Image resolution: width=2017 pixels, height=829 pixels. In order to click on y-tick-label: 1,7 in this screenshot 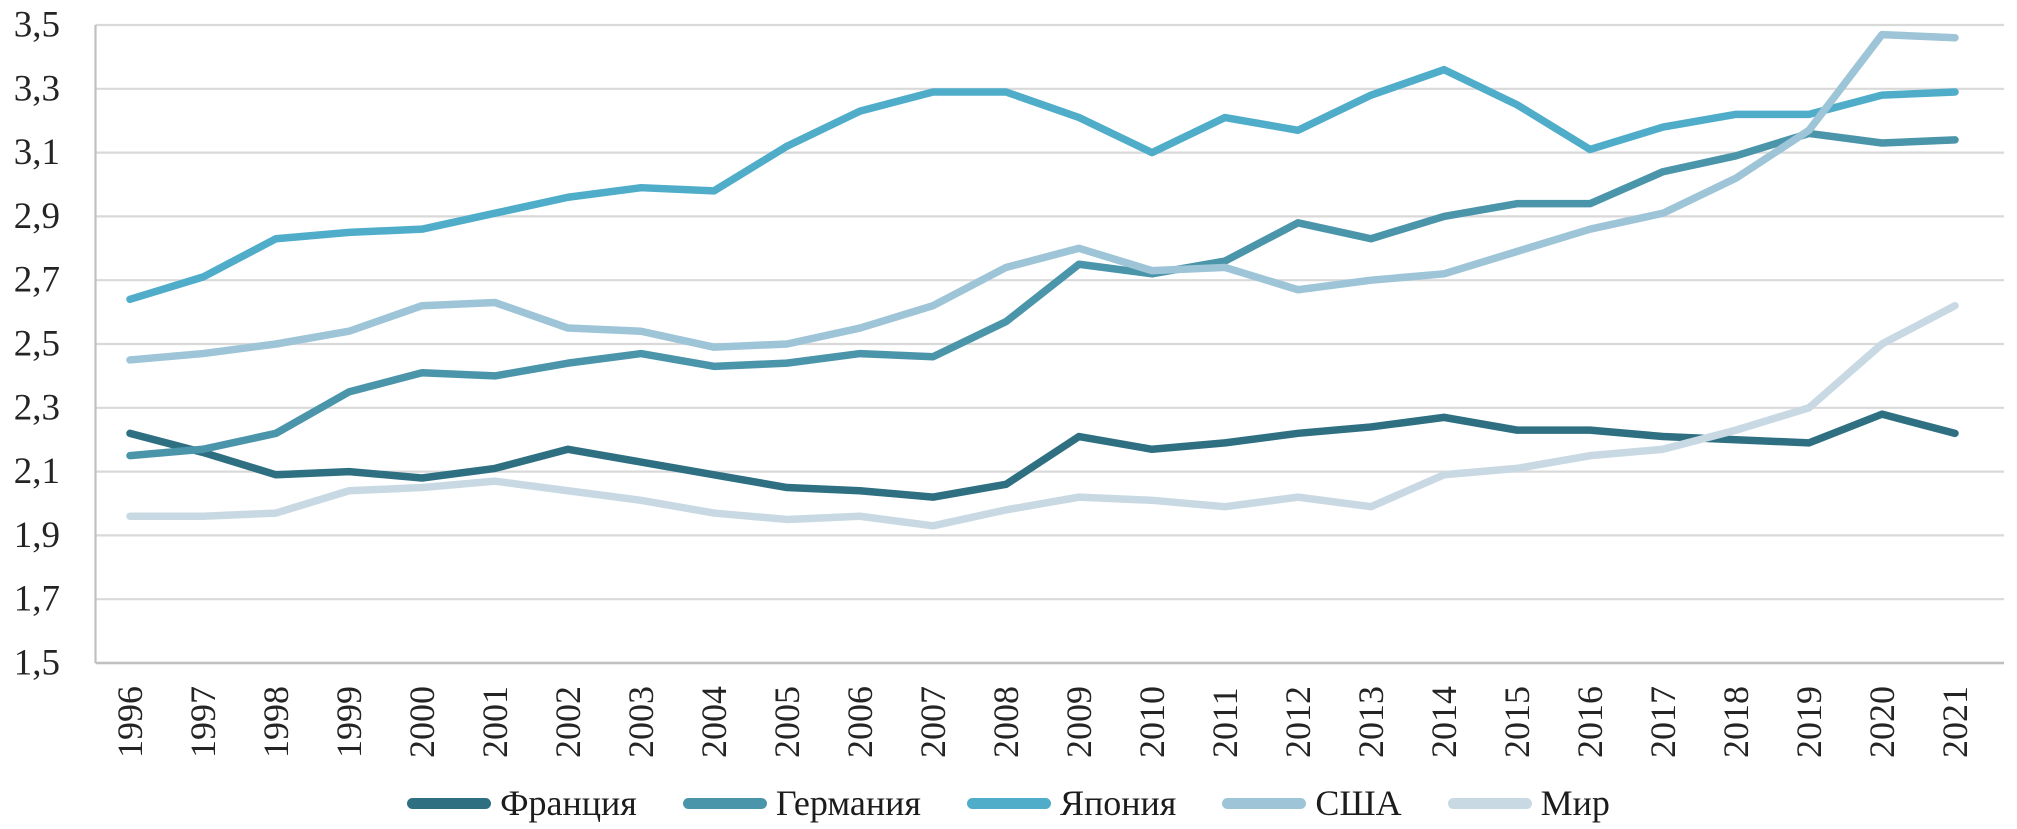, I will do `click(37, 599)`.